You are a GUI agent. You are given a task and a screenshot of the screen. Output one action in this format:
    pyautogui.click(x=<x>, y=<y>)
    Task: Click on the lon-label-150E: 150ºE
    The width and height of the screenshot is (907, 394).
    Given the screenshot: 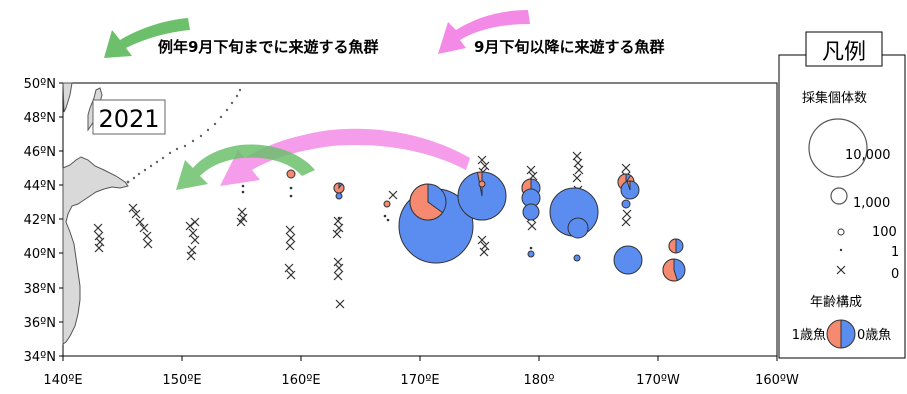 What is the action you would take?
    pyautogui.click(x=181, y=380)
    